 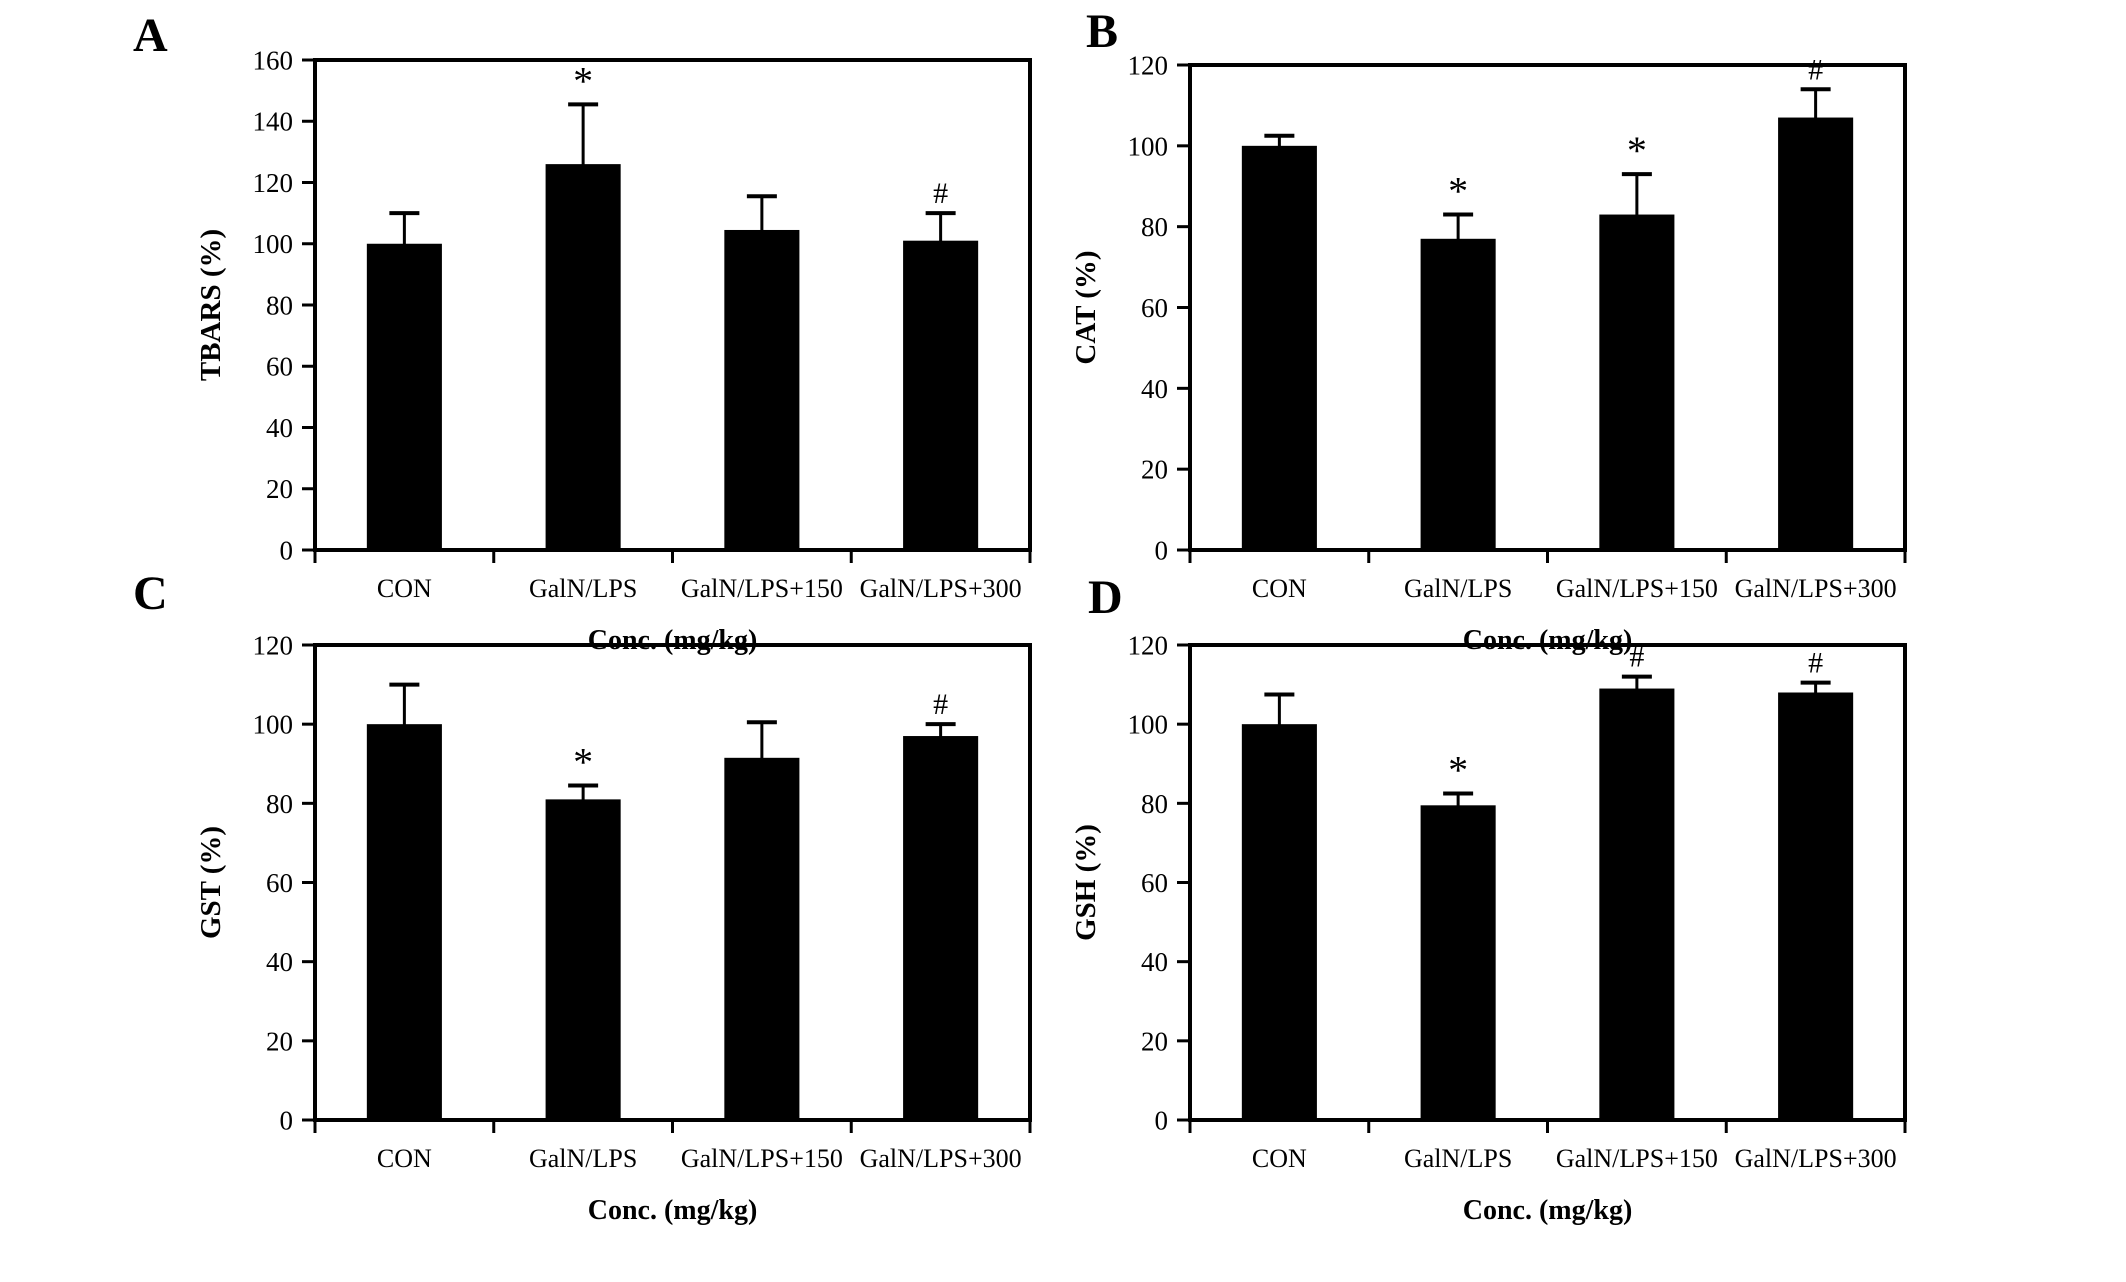 I want to click on panel-label-C: C, so click(x=150, y=593).